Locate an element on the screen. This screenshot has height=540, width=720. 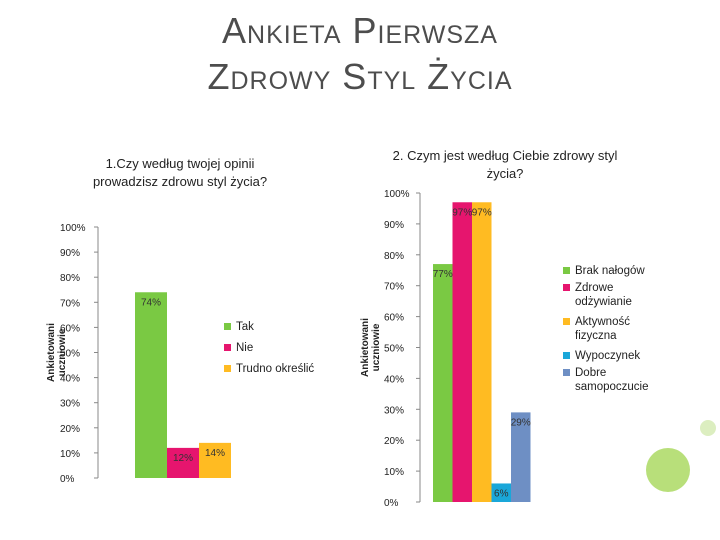
chart2-y-axis-label: Ankietowani uczniowie is located at coordinates (371, 347).